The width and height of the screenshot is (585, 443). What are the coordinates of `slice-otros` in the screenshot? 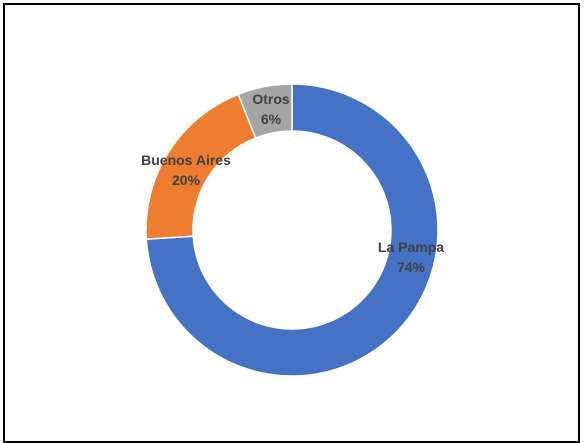 It's located at (265, 111).